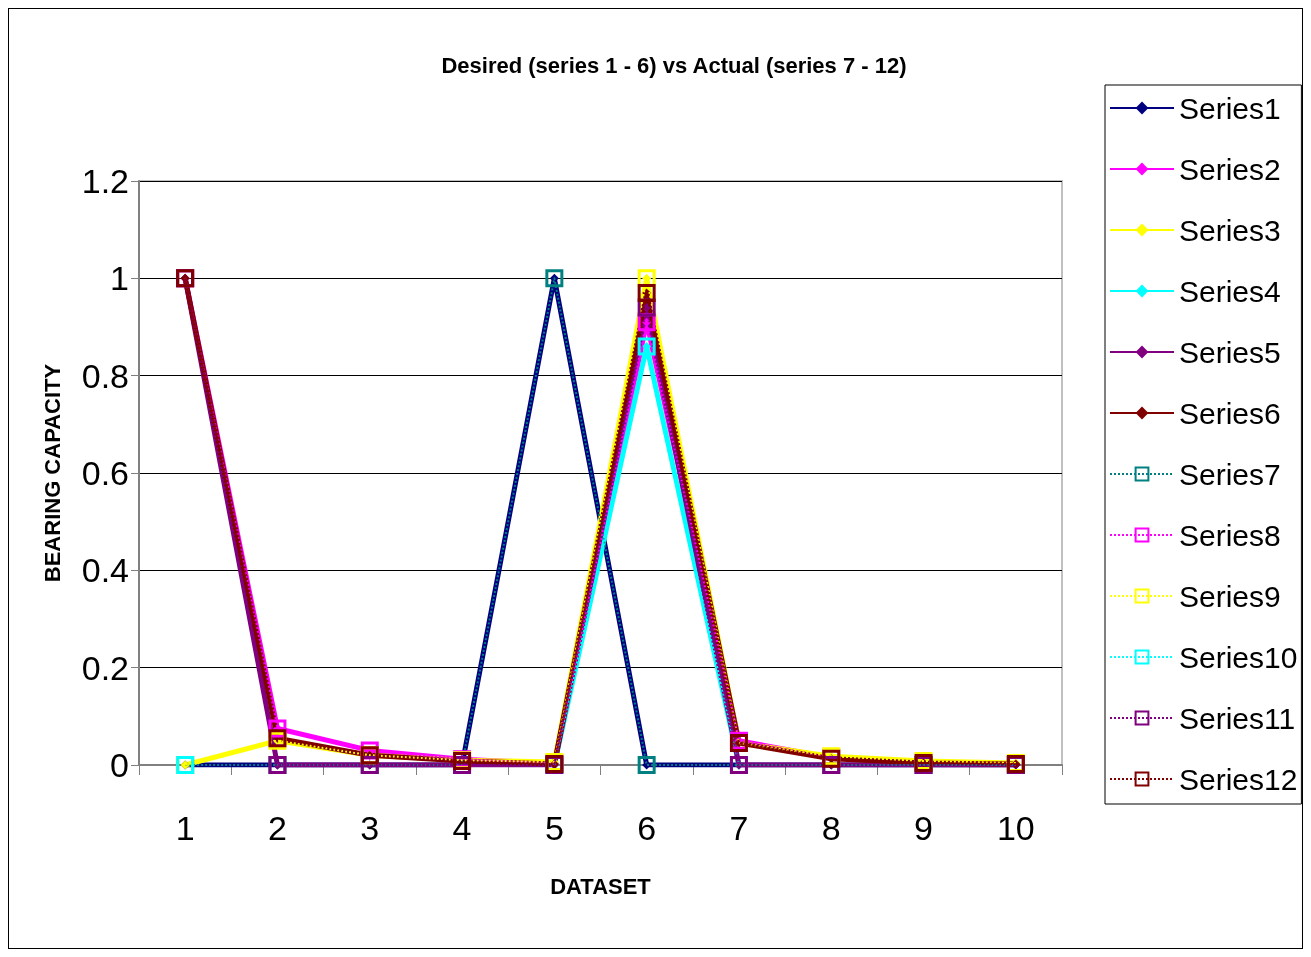 The width and height of the screenshot is (1311, 957). Describe the element at coordinates (105, 570) in the screenshot. I see `y-tick-label: 0.4` at that location.